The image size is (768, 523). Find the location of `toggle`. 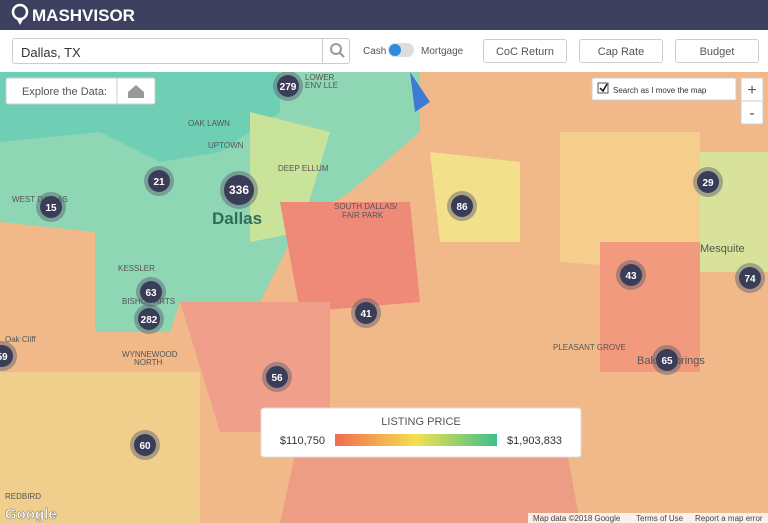

toggle is located at coordinates (401, 50).